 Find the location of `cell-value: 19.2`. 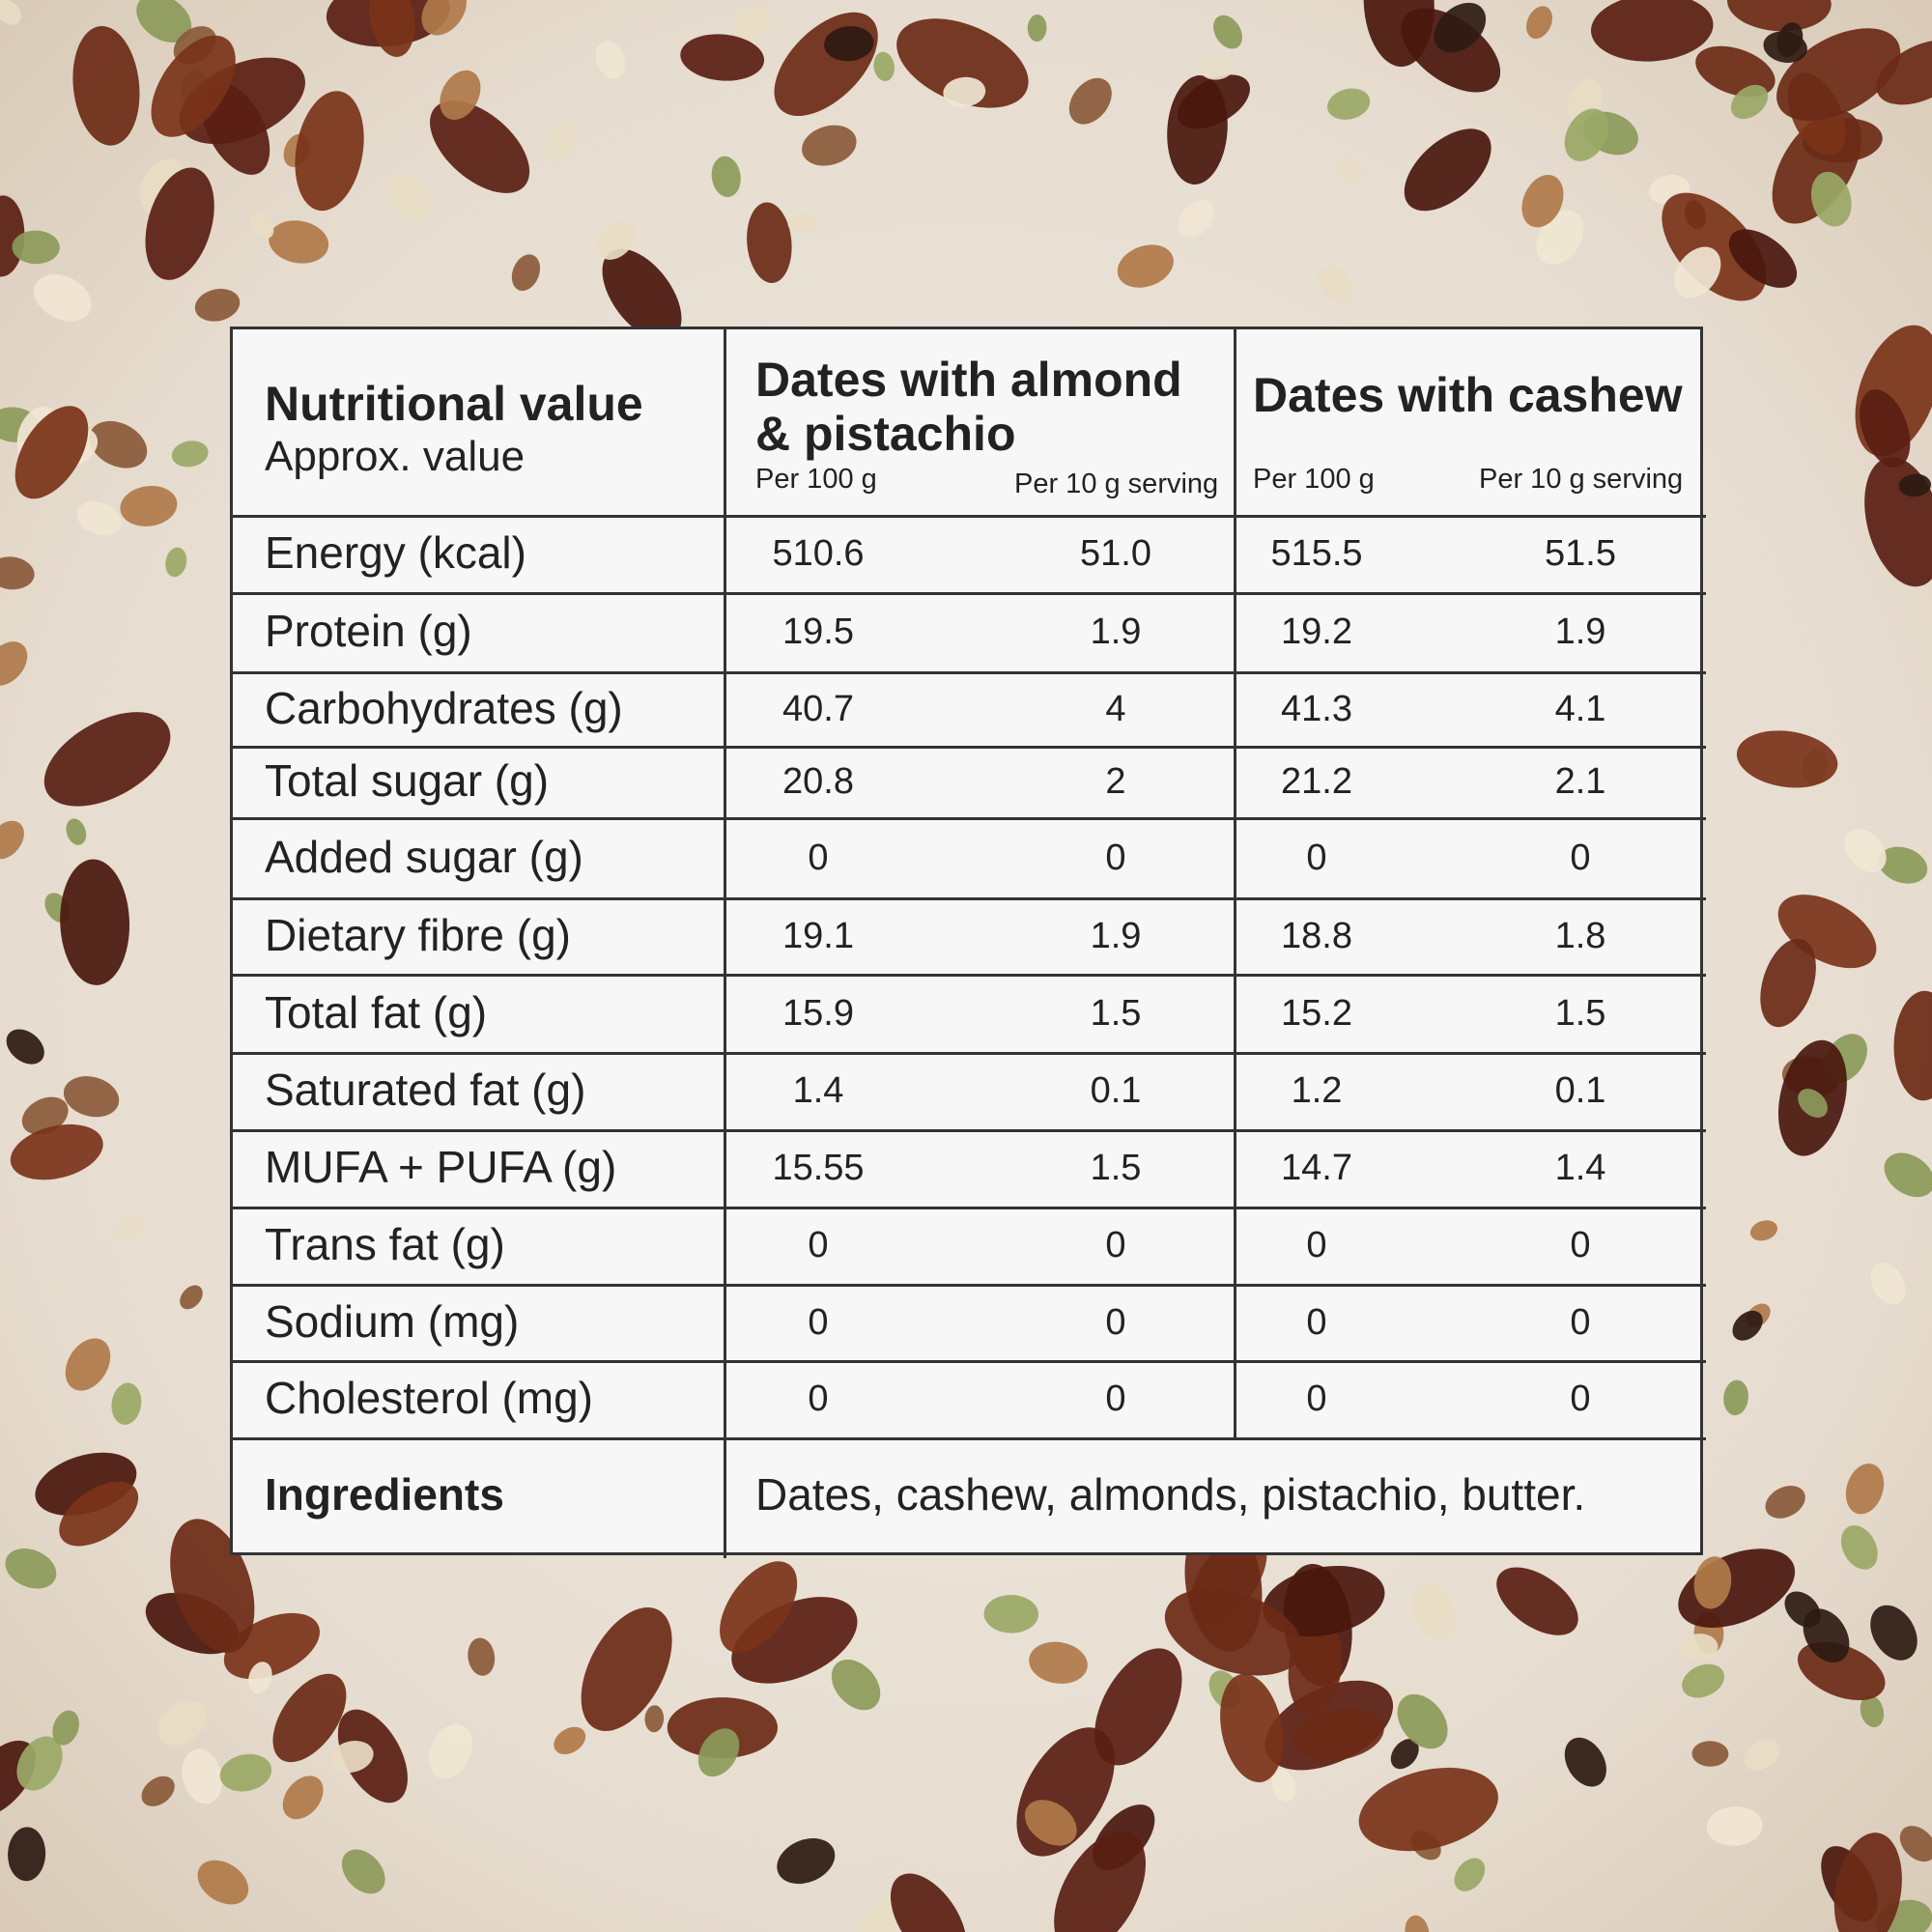

cell-value: 19.2 is located at coordinates (1316, 631).